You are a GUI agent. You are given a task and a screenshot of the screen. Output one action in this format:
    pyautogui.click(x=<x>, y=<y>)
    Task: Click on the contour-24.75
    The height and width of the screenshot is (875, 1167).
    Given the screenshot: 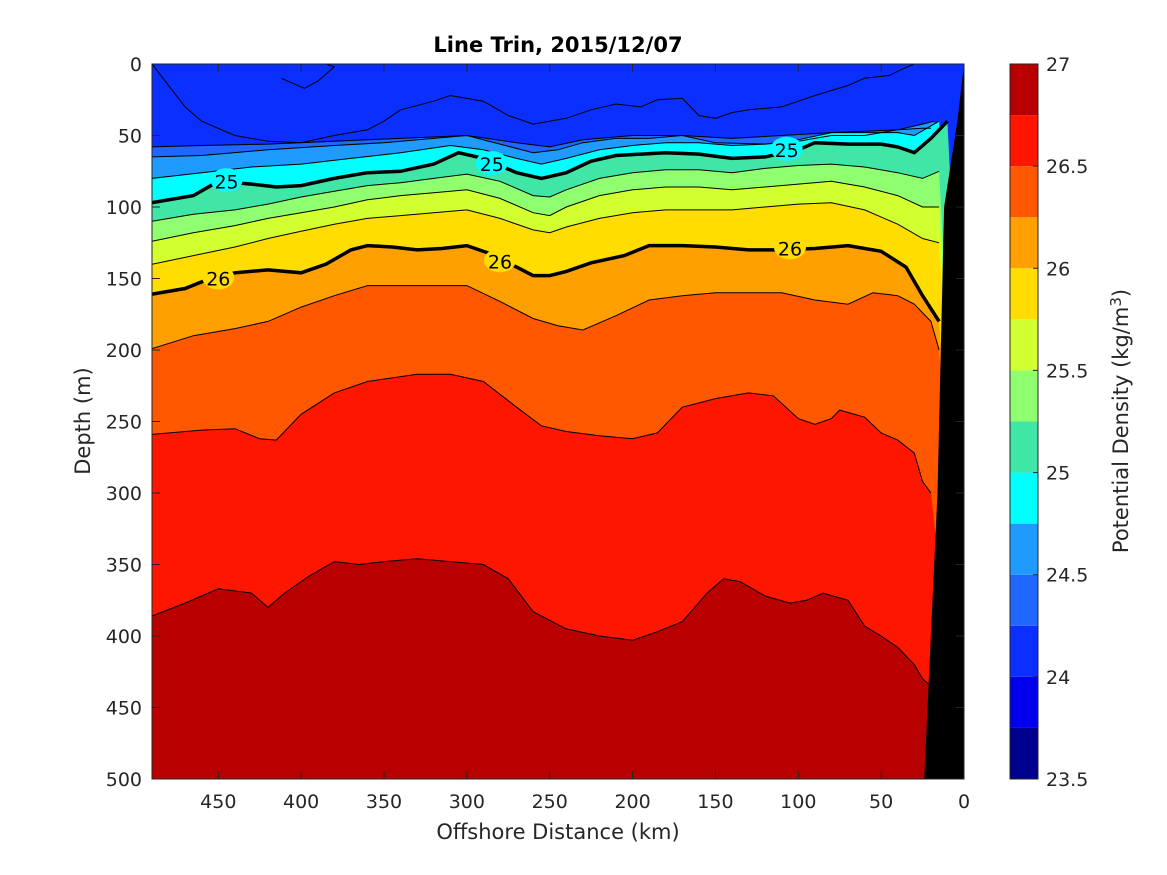 What is the action you would take?
    pyautogui.click(x=546, y=149)
    